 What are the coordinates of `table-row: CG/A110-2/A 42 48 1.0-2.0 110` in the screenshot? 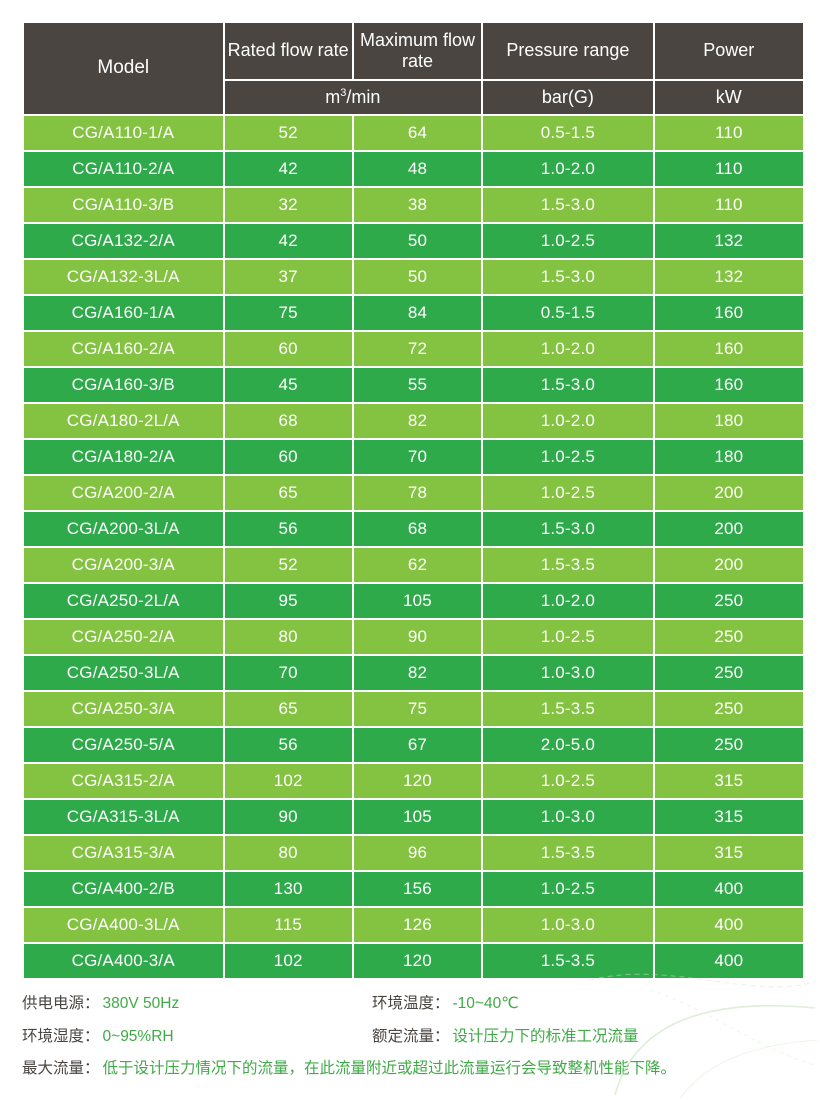 It's located at (413, 169).